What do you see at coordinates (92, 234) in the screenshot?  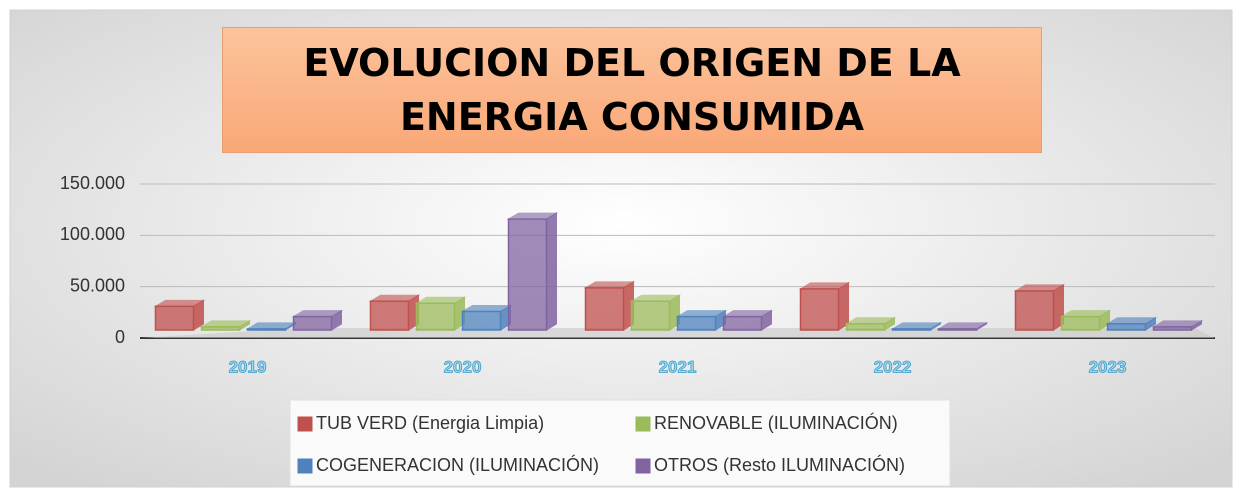 I see `y-tick-label: 100.000` at bounding box center [92, 234].